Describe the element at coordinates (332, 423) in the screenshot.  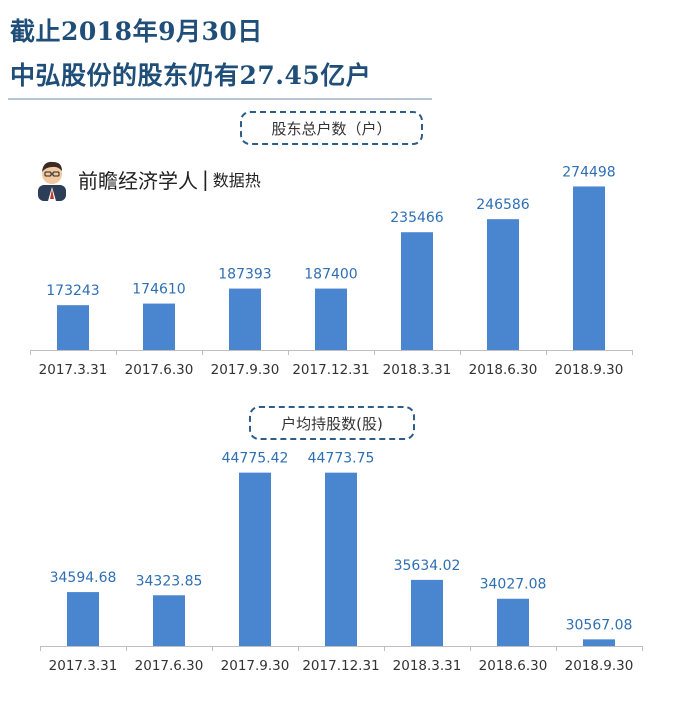
I see `chart-2-title: 户均持股数(股)` at that location.